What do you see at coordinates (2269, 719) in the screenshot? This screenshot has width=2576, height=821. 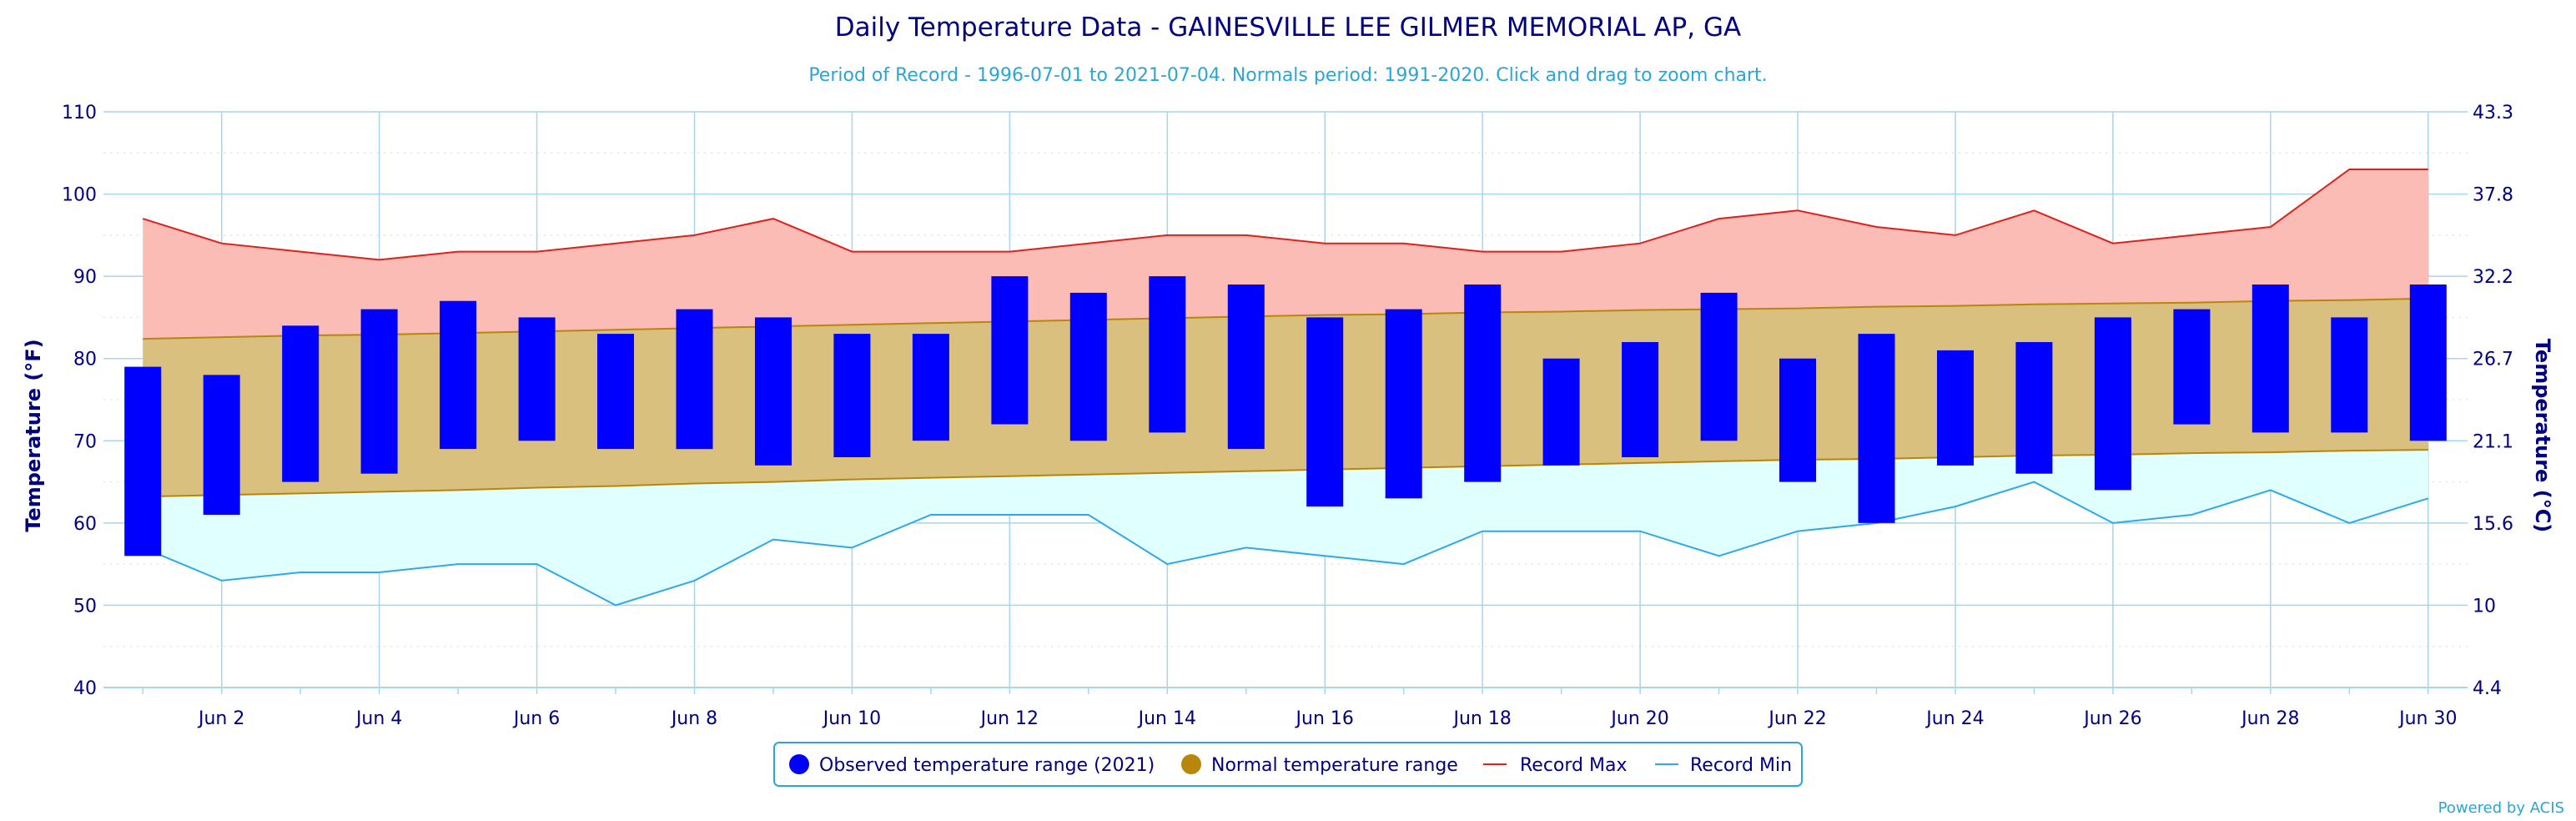 I see `x-tick: Jun 28` at bounding box center [2269, 719].